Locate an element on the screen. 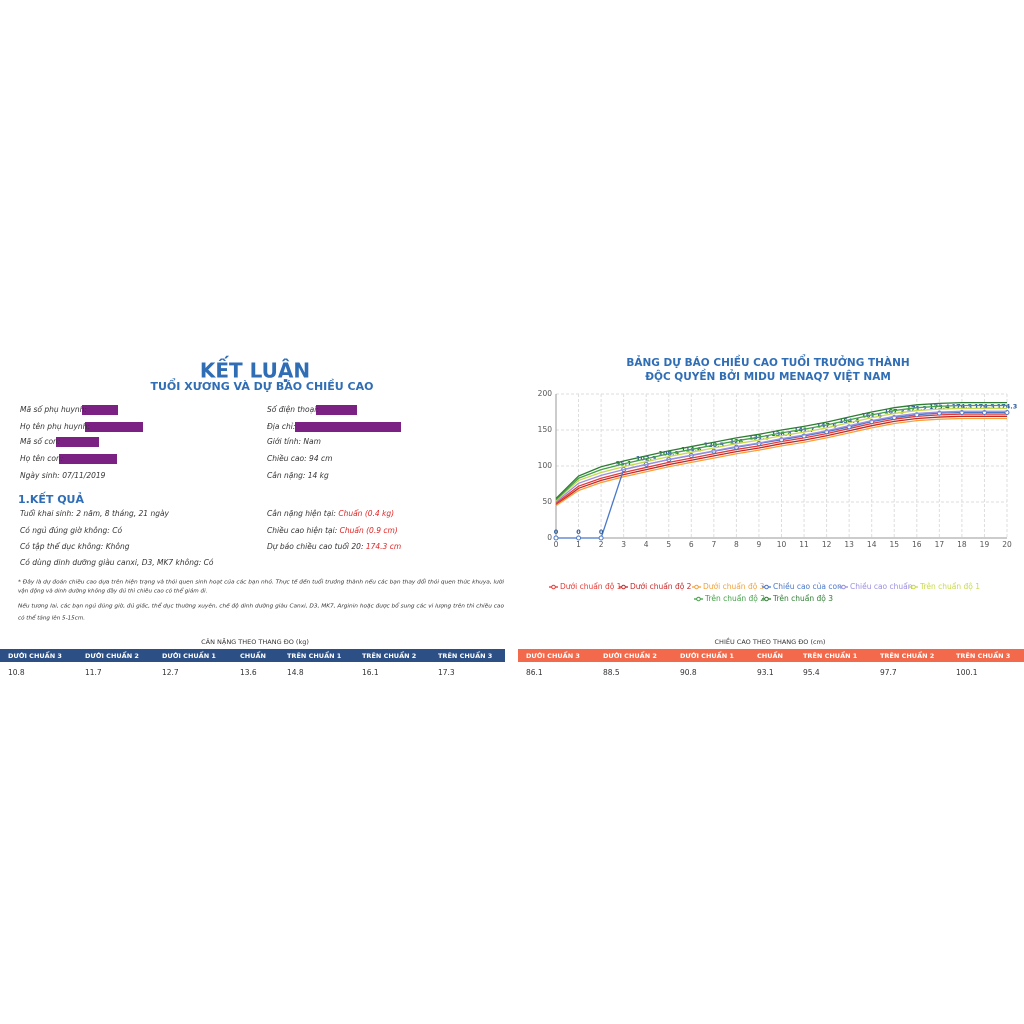 The height and width of the screenshot is (1024, 1024). x-tick-label: 1 is located at coordinates (578, 544).